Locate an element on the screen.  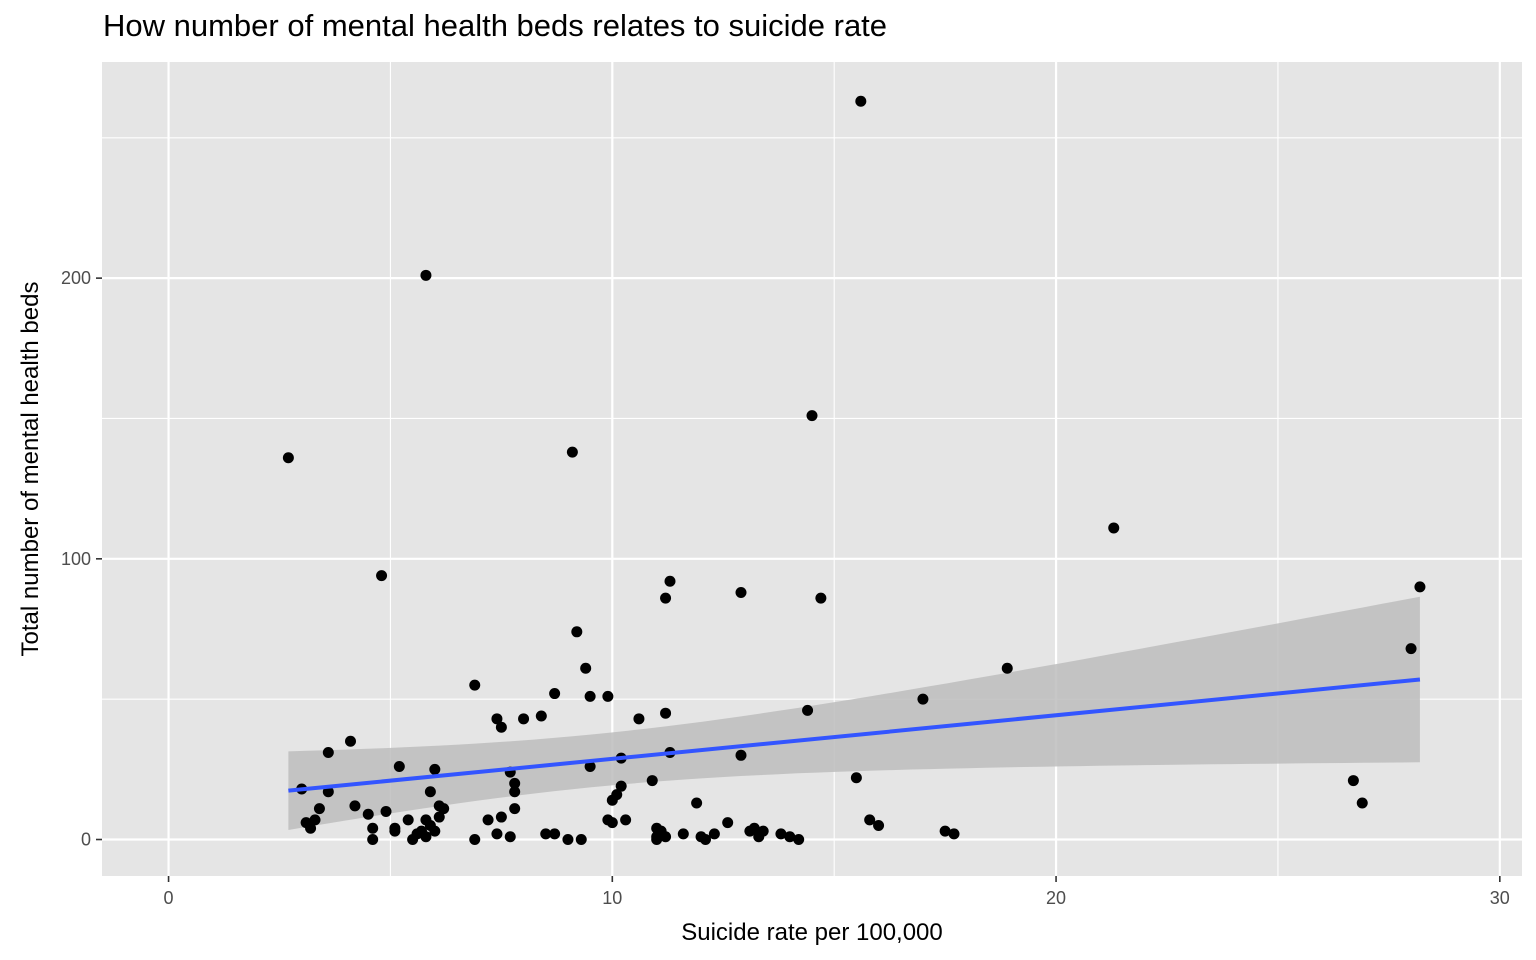
x-tick-label: 0 is located at coordinates (169, 898).